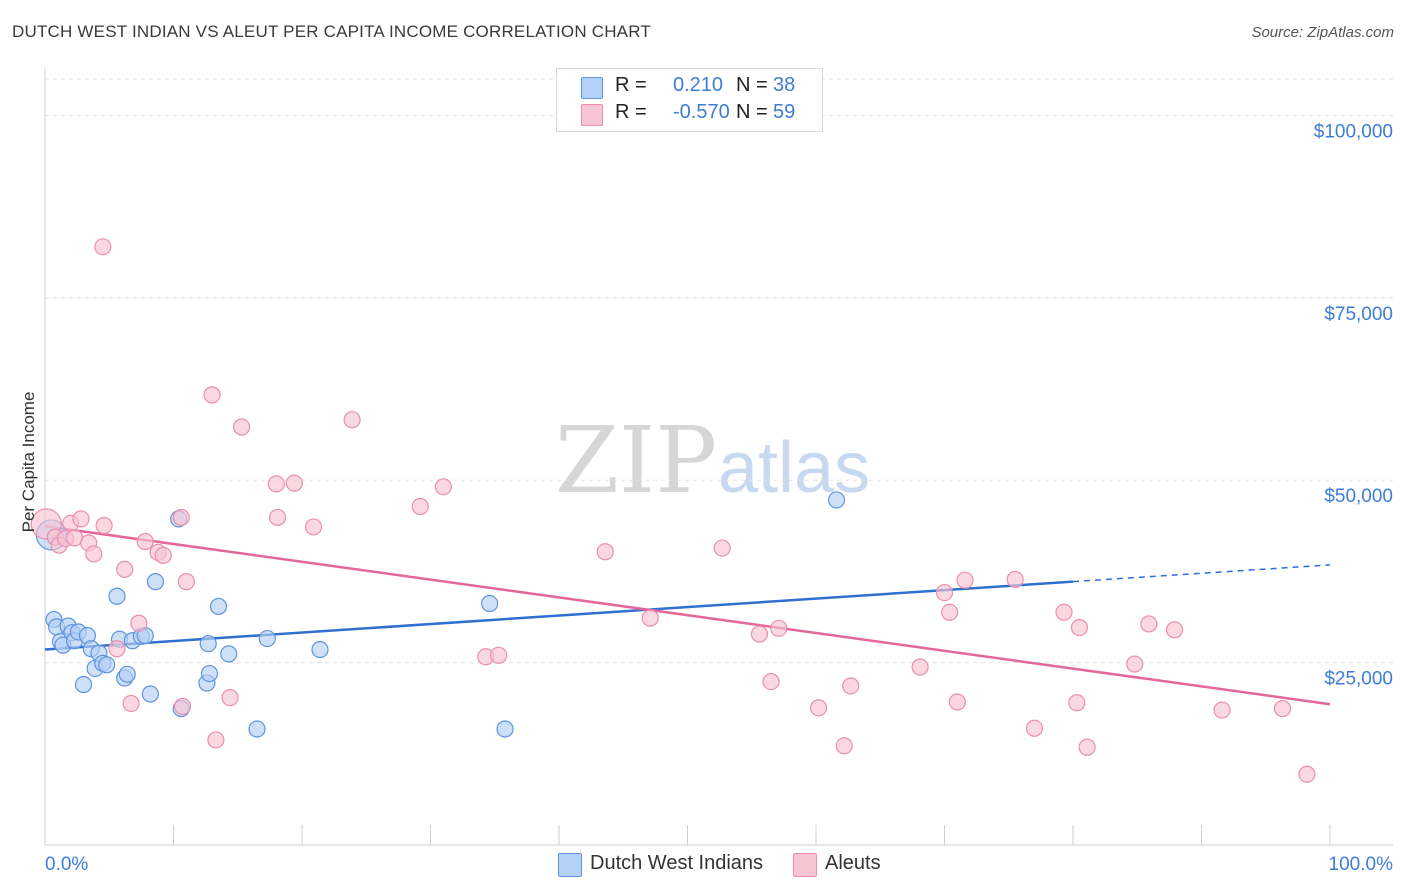 The height and width of the screenshot is (892, 1406). Describe the element at coordinates (677, 863) in the screenshot. I see `legend-series-label: Dutch West Indians` at that location.